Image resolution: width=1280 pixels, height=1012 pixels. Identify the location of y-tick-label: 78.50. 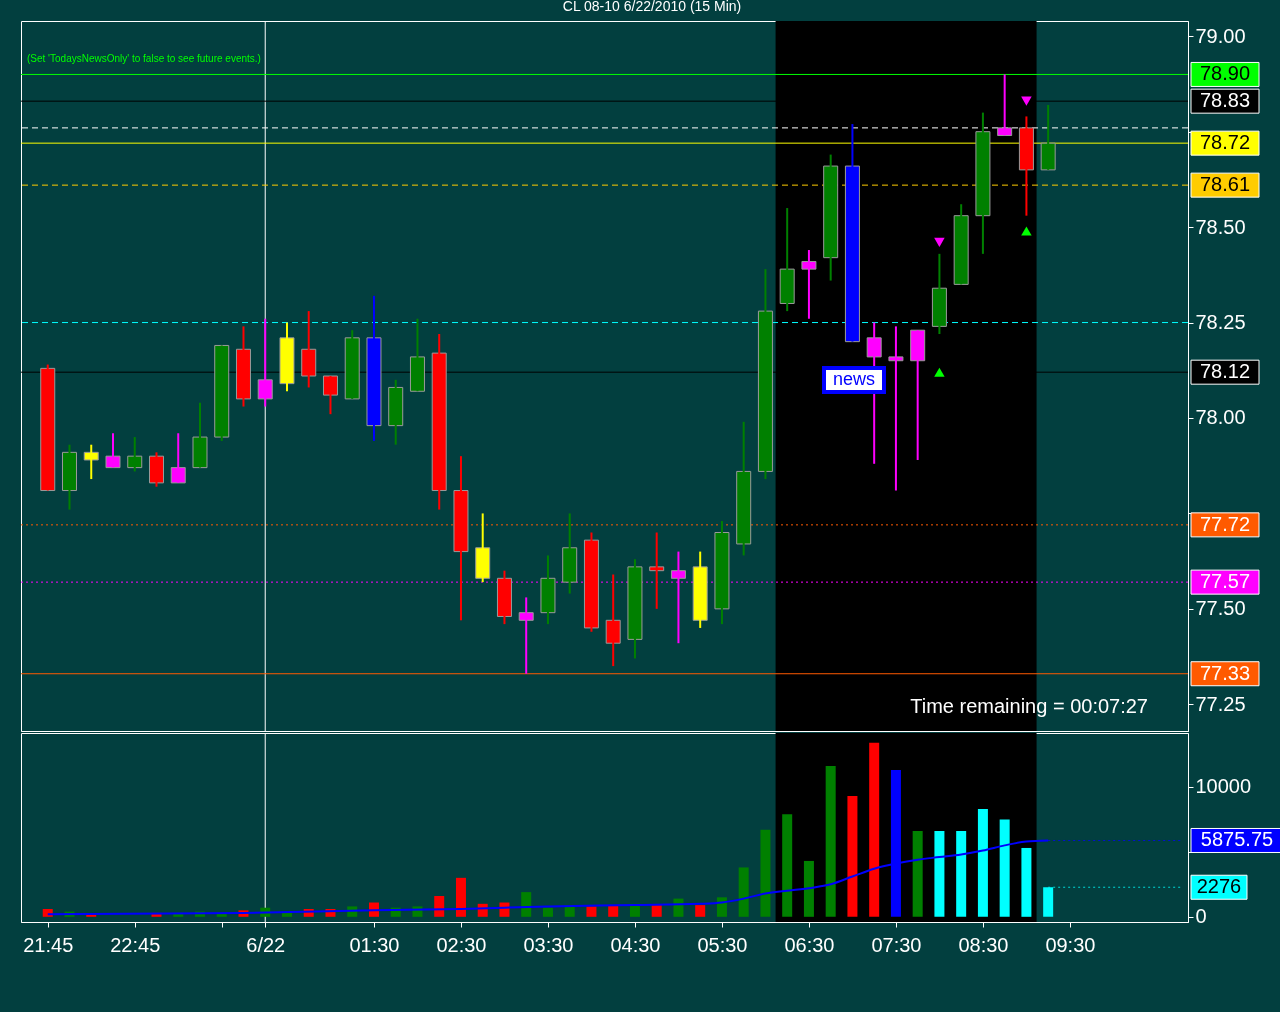
(1220, 226).